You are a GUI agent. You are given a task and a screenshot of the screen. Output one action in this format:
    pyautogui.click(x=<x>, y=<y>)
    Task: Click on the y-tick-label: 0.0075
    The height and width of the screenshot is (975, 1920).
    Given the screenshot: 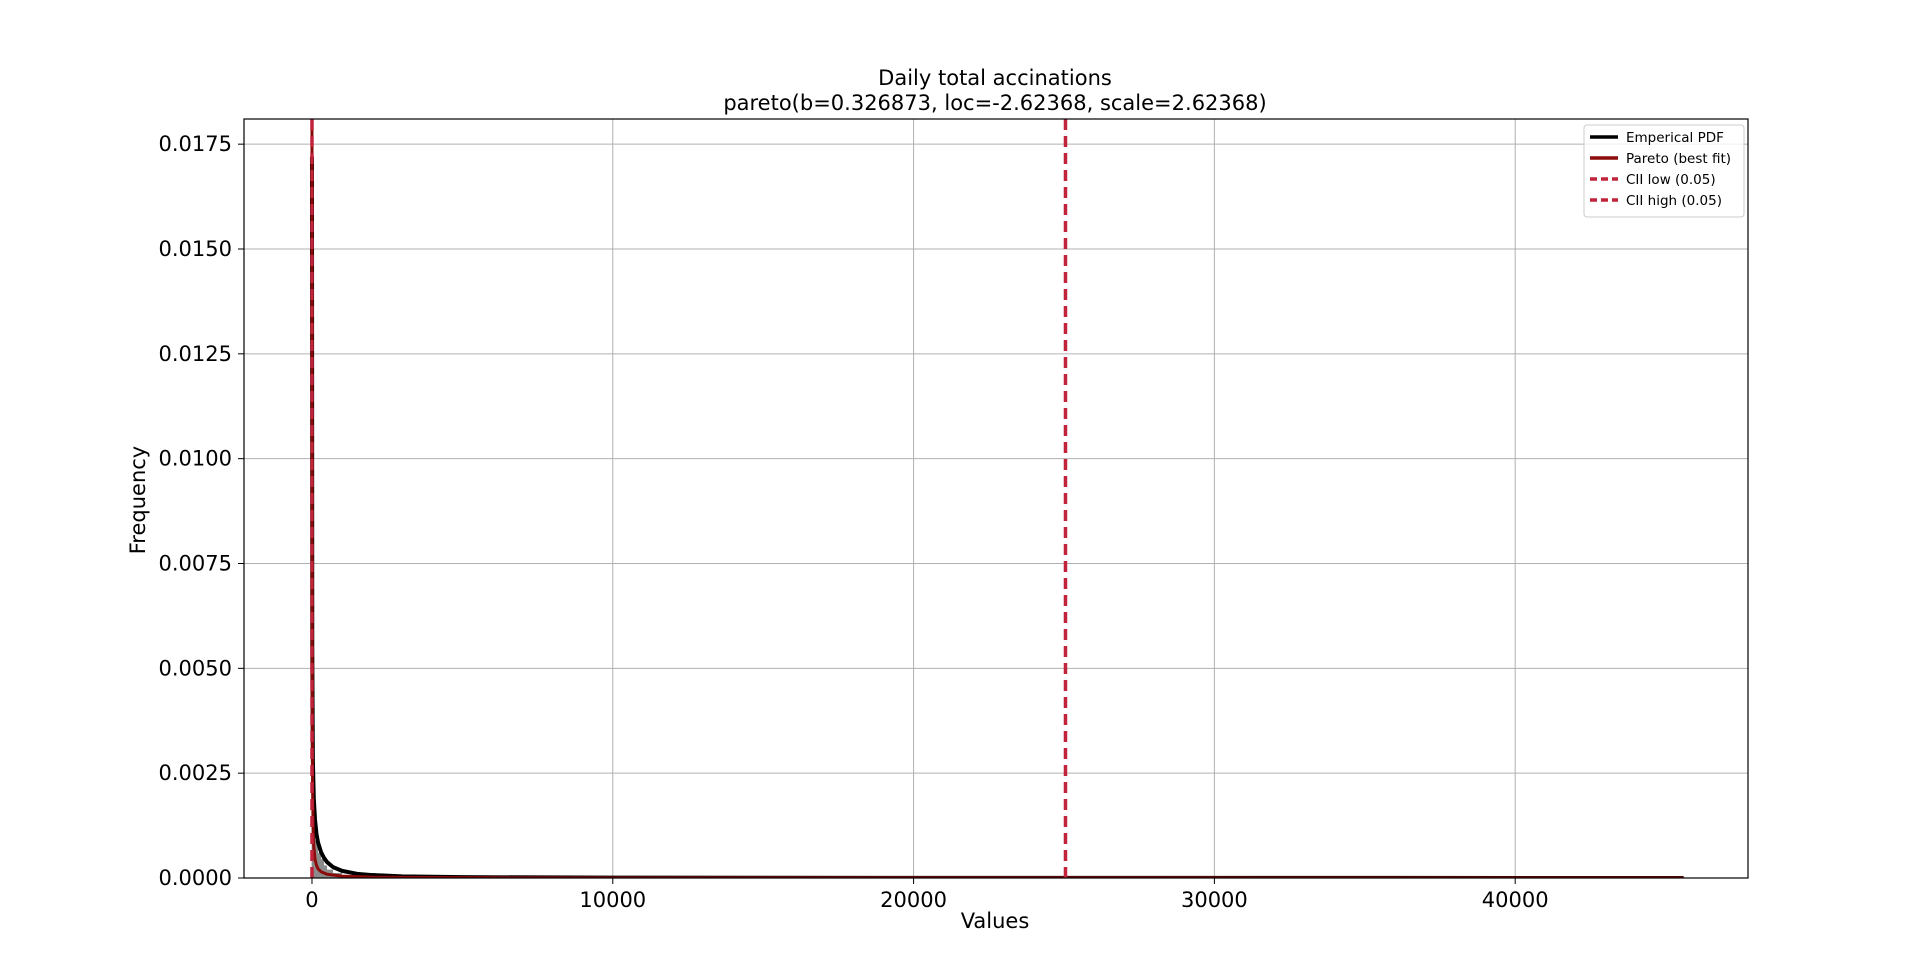 What is the action you would take?
    pyautogui.click(x=195, y=563)
    